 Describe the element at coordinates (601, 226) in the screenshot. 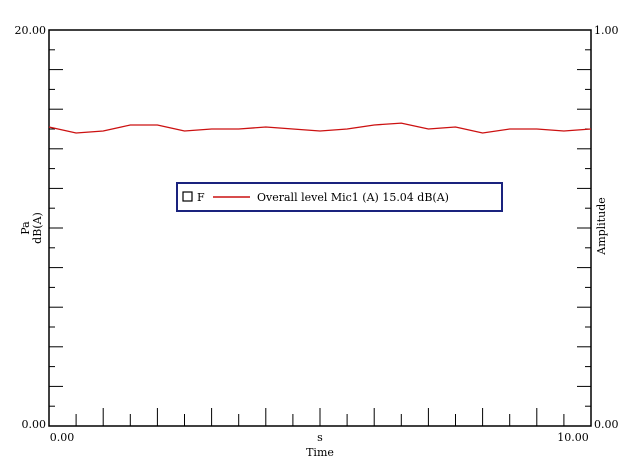

I see `y-right-axis-title: Amplitude` at that location.